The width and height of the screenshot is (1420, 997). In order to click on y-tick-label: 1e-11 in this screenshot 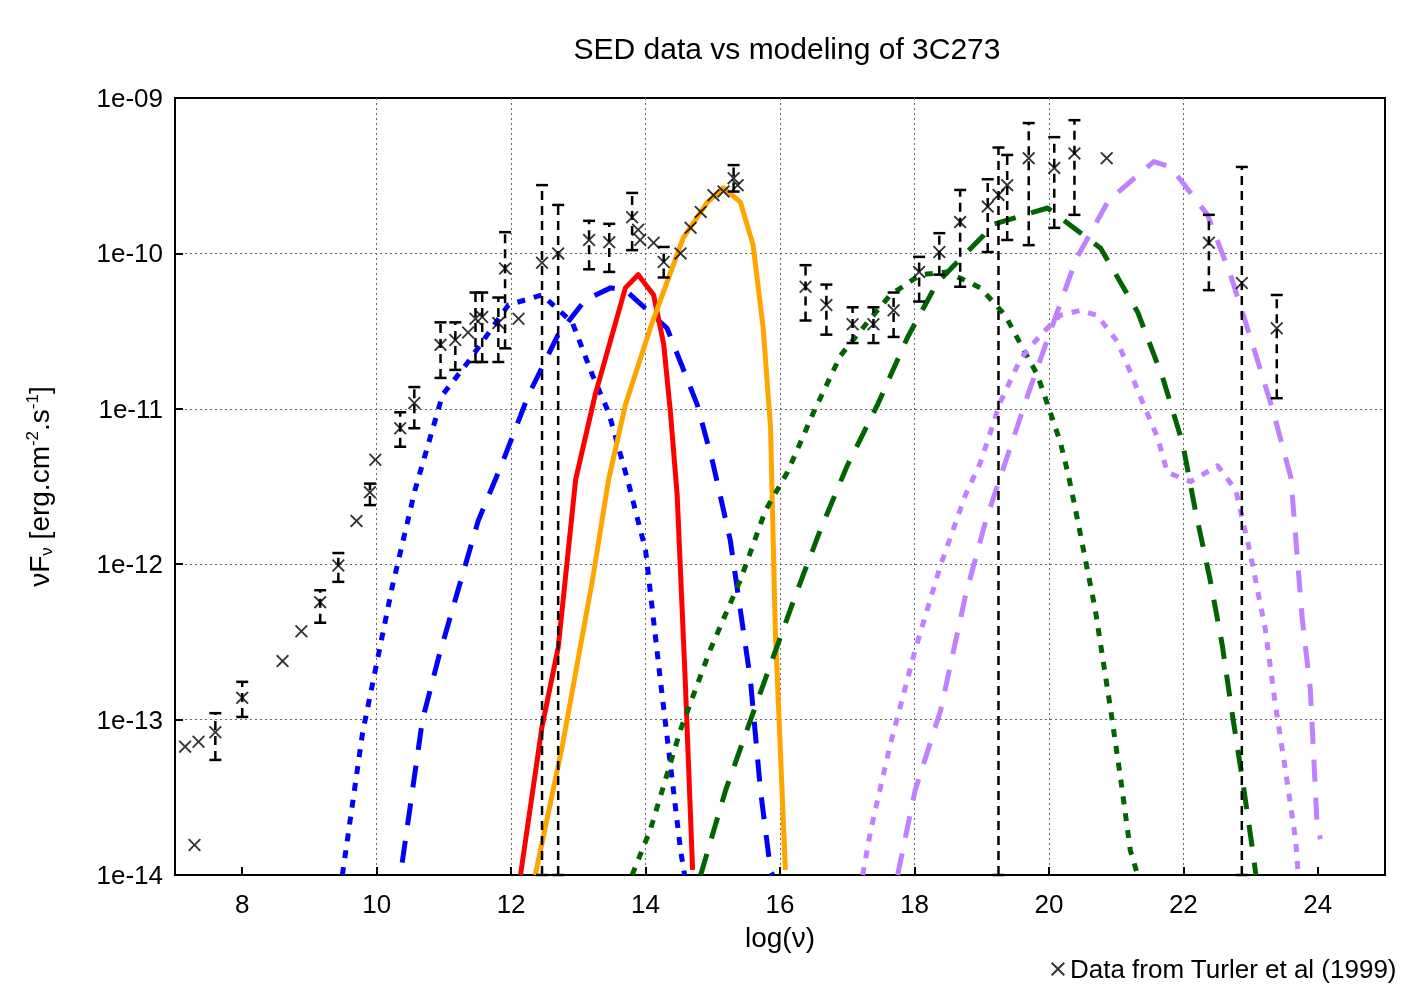, I will do `click(130, 408)`.